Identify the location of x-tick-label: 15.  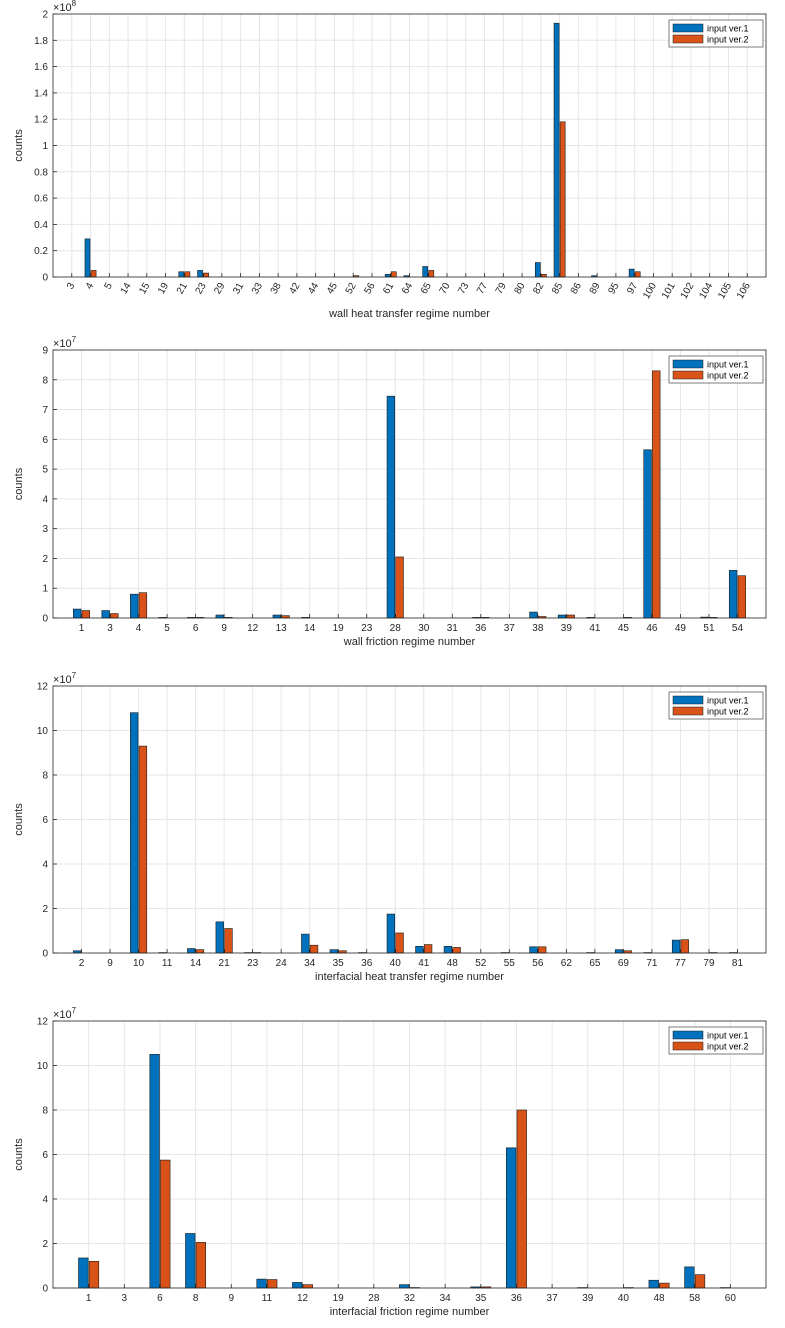
(144, 289).